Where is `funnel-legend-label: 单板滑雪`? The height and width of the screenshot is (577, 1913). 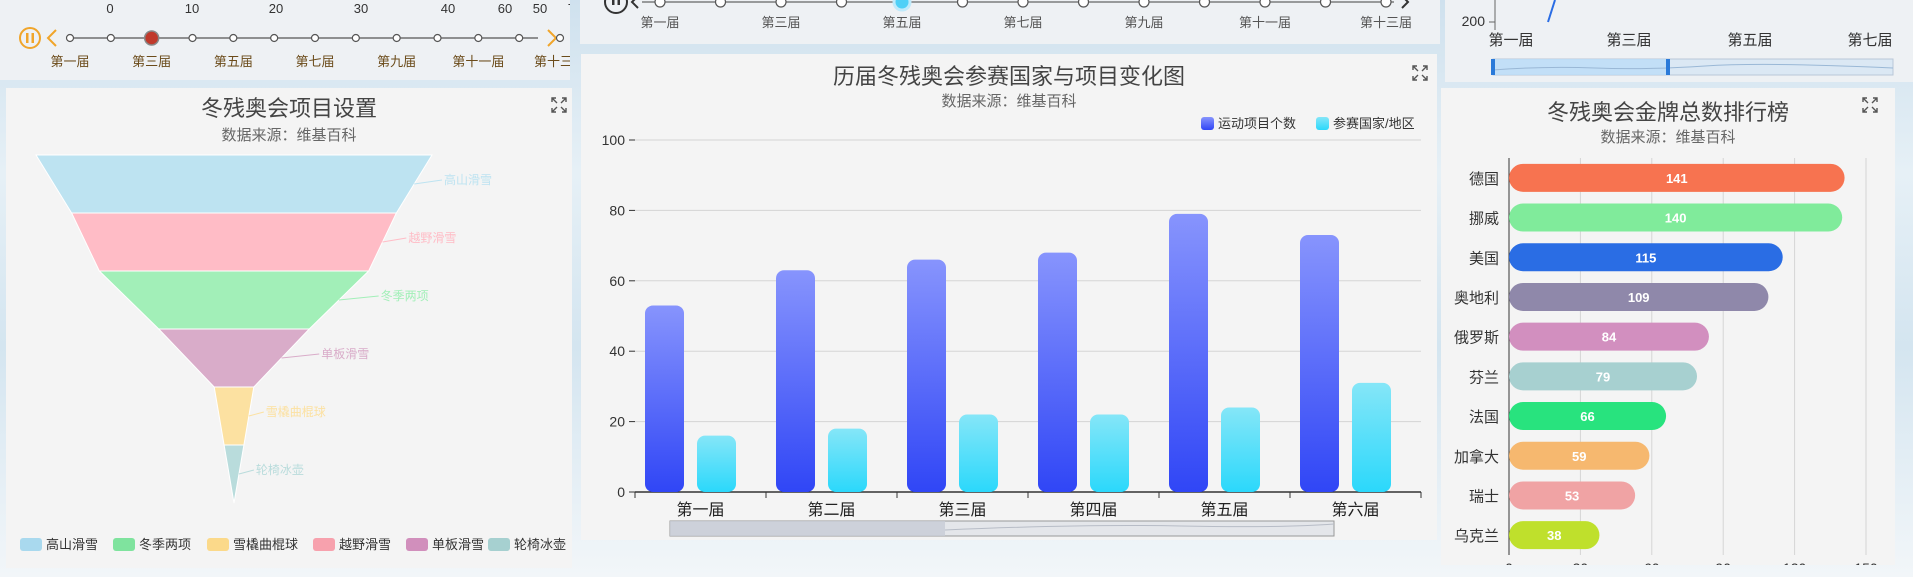
funnel-legend-label: 单板滑雪 is located at coordinates (458, 544).